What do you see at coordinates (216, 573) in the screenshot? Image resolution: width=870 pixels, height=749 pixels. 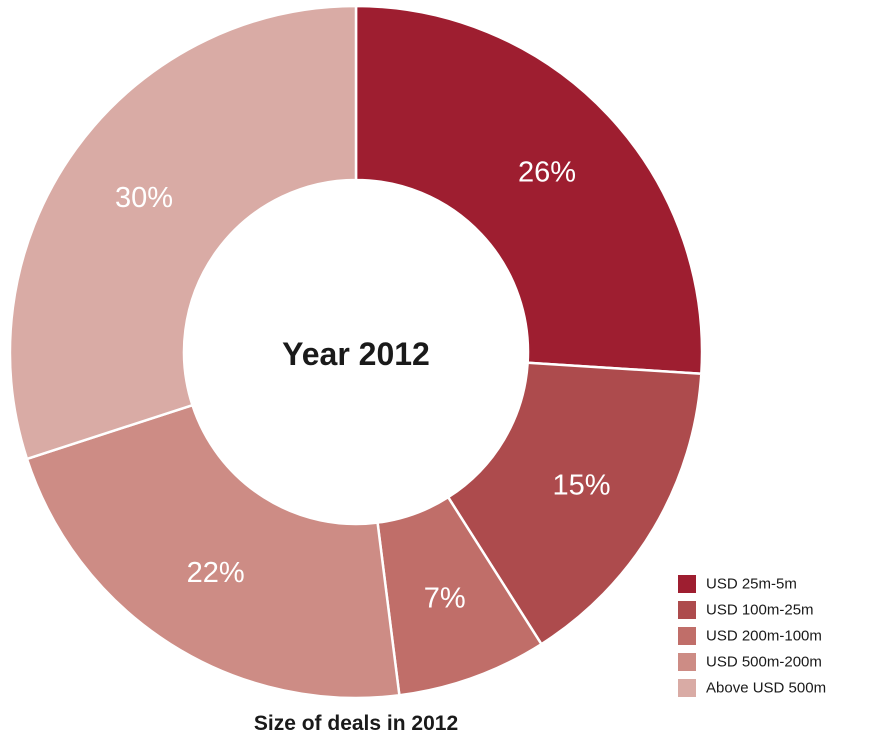 I see `slice-value-label: 22%` at bounding box center [216, 573].